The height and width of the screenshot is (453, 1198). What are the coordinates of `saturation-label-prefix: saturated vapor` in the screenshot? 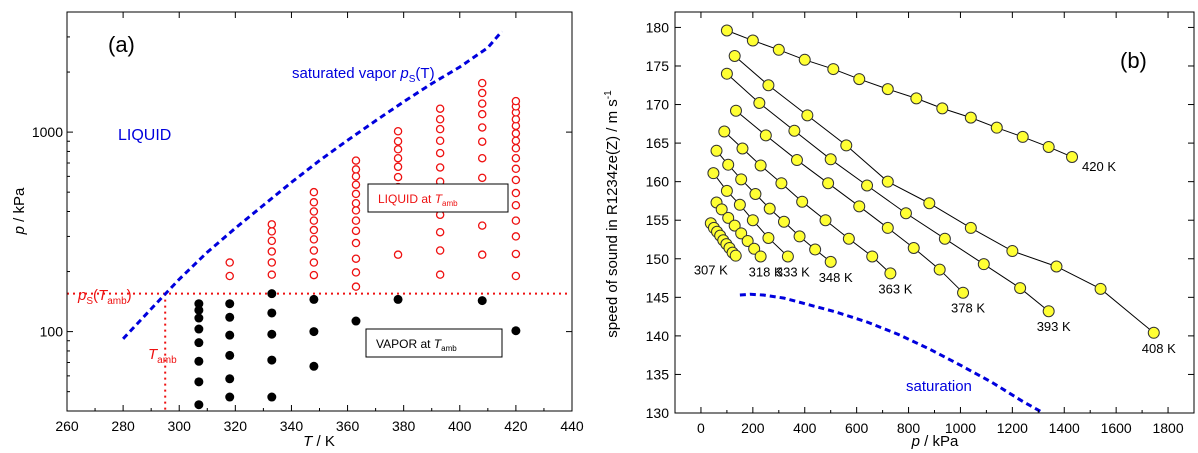 It's located at (346, 73).